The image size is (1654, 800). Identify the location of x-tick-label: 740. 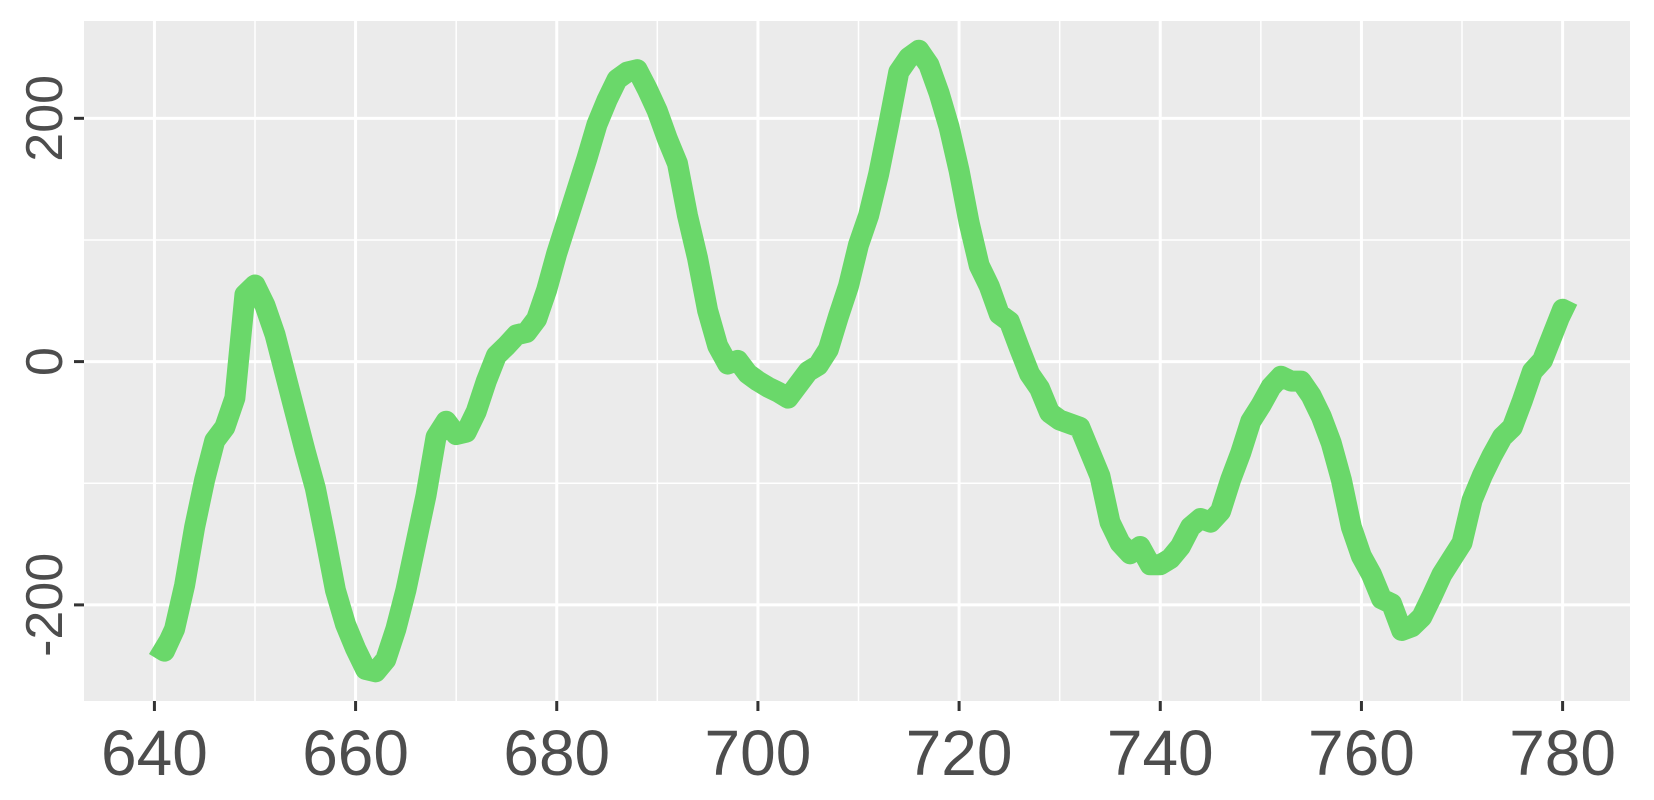
(1160, 753).